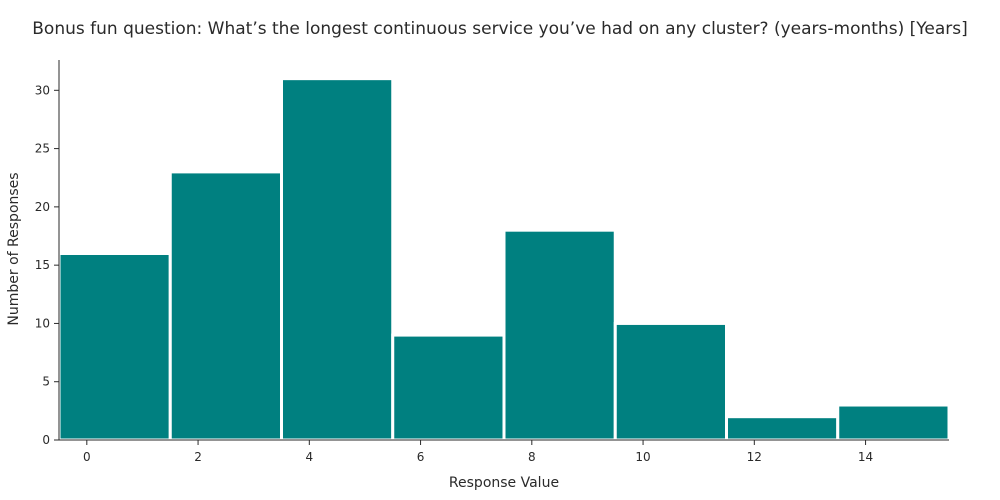  Describe the element at coordinates (504, 483) in the screenshot. I see `x-axis-title: Response Value` at that location.